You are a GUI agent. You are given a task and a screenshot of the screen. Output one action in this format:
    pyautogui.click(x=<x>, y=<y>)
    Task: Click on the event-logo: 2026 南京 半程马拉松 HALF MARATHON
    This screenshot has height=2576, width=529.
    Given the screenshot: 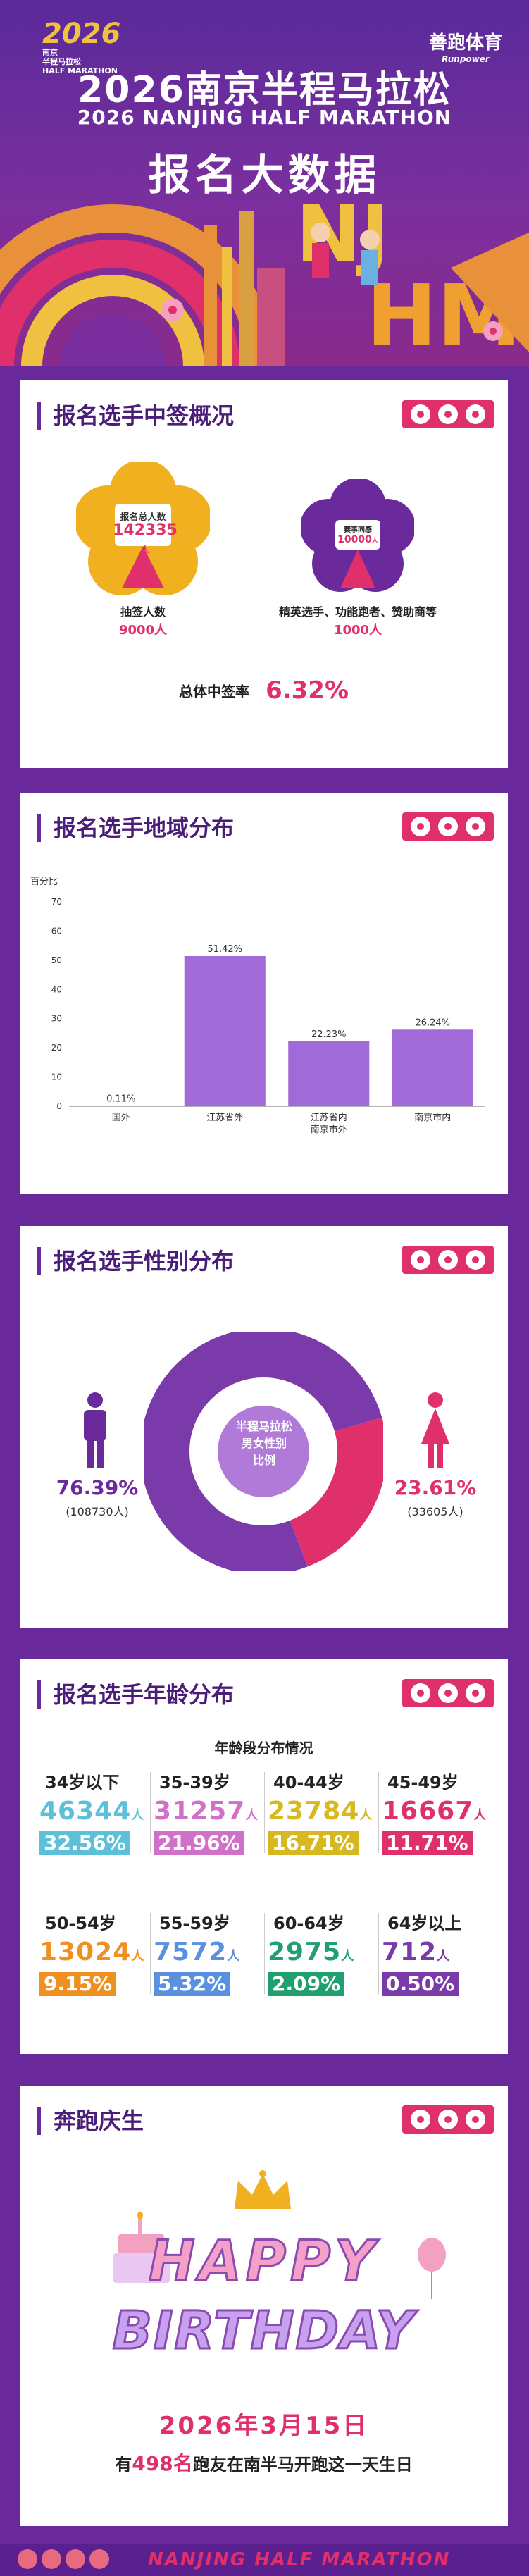 What is the action you would take?
    pyautogui.click(x=81, y=47)
    